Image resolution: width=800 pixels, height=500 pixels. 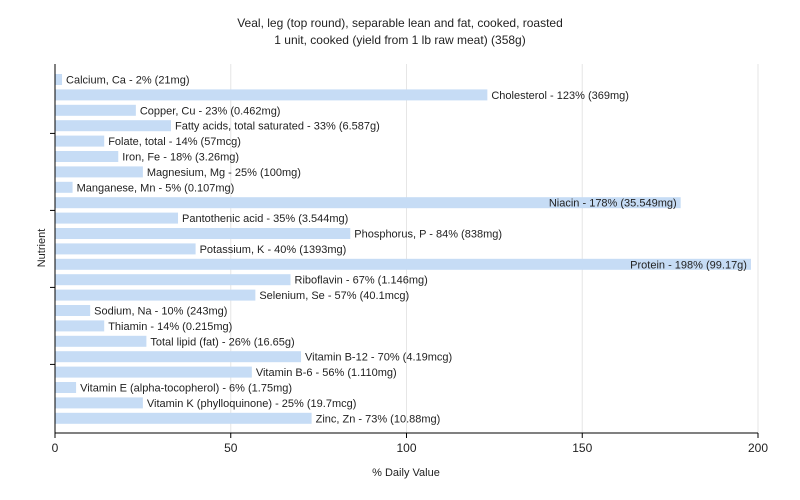 What do you see at coordinates (406, 448) in the screenshot?
I see `x-tick-label: 100` at bounding box center [406, 448].